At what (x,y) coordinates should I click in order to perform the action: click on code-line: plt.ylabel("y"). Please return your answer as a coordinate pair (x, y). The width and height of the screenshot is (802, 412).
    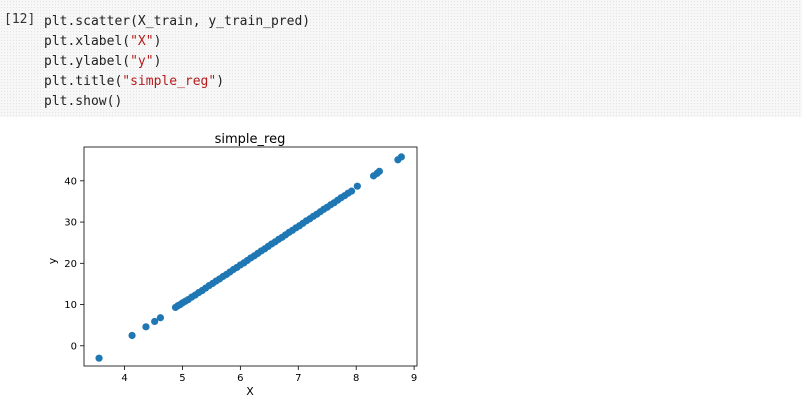
    Looking at the image, I should click on (177, 62).